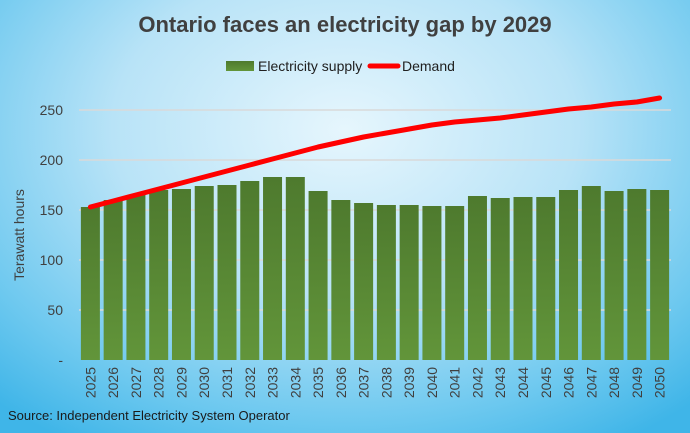 The image size is (690, 433). I want to click on x-tick-label: 2029, so click(181, 382).